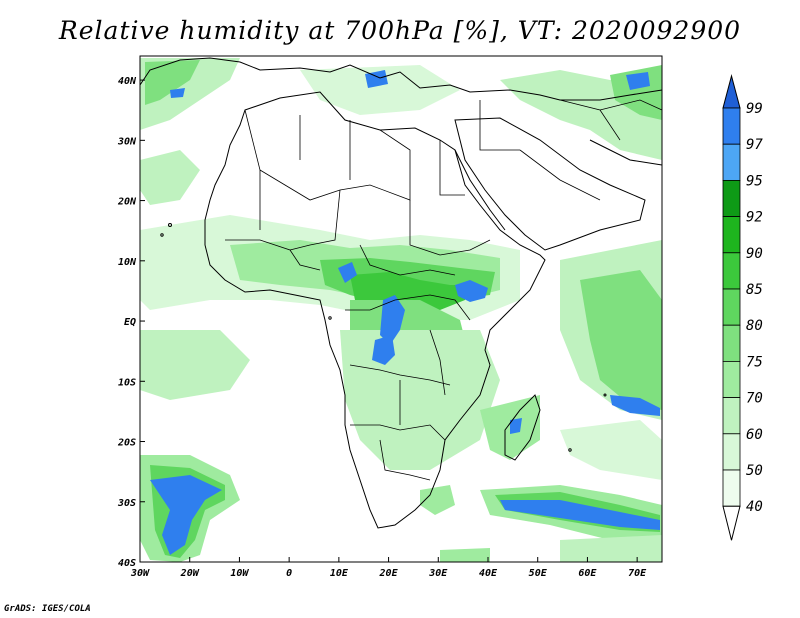 This screenshot has height=618, width=800. What do you see at coordinates (126, 503) in the screenshot?
I see `y-tick-label: 30S` at bounding box center [126, 503].